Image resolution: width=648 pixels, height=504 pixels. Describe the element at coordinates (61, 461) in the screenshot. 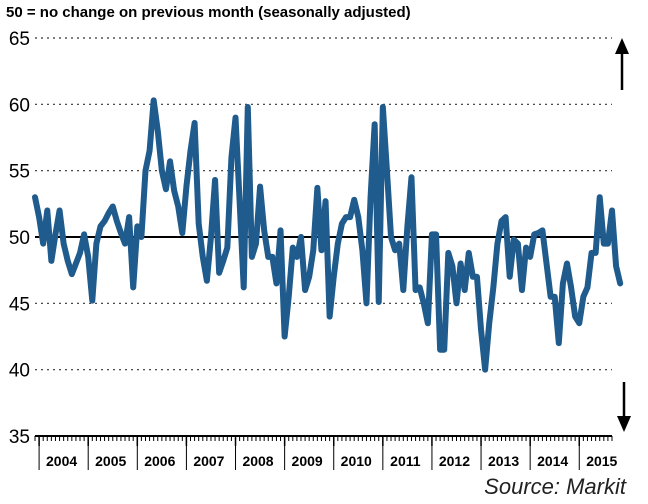

I see `x-tick-label: 2004` at that location.